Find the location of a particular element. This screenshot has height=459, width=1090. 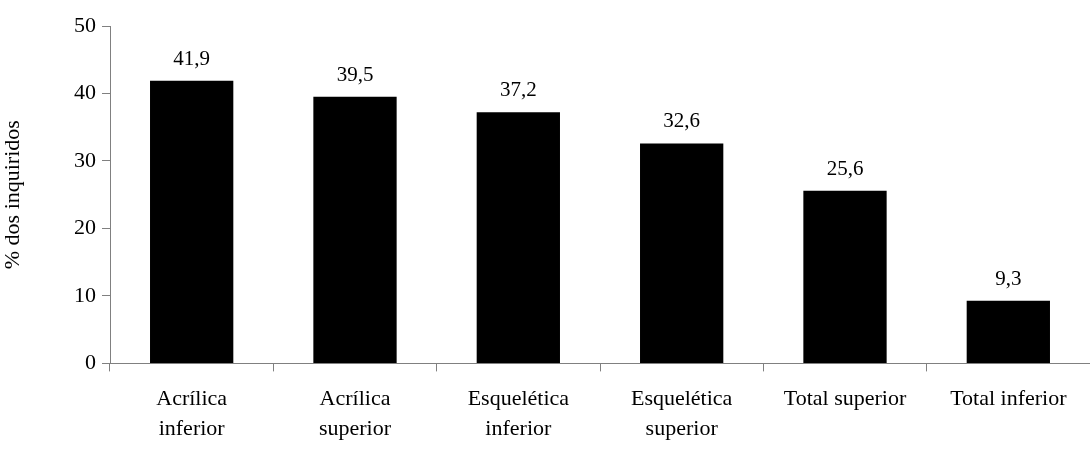

x-tick-label: Total inferior is located at coordinates (1009, 397).